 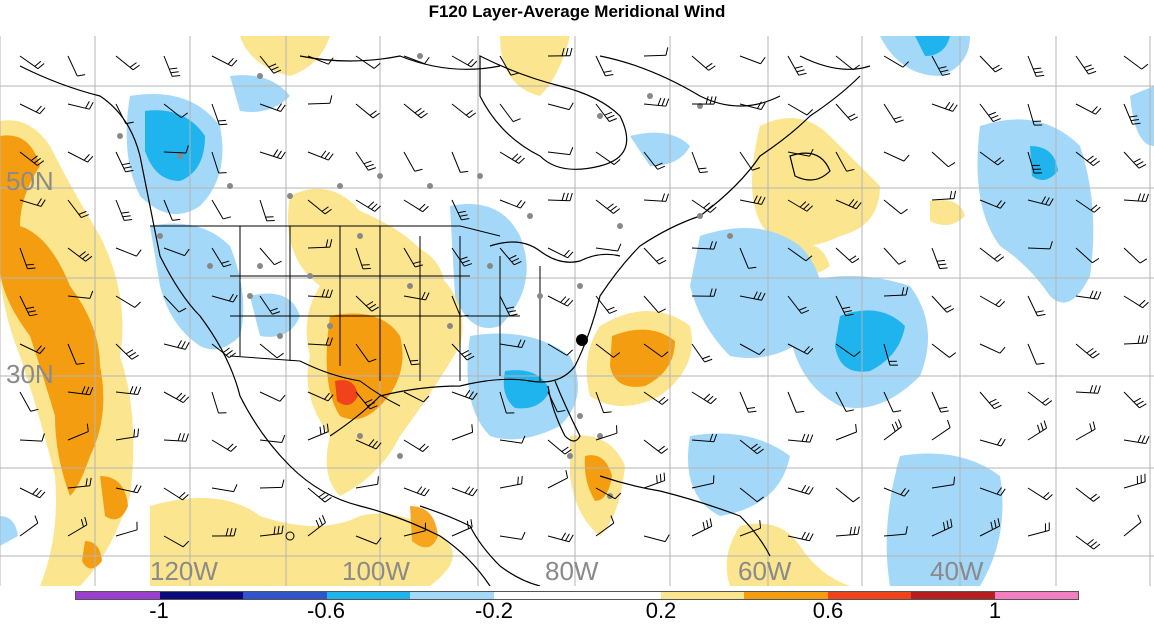 What do you see at coordinates (661, 611) in the screenshot?
I see `colorbar-label-0-2: 0.2` at bounding box center [661, 611].